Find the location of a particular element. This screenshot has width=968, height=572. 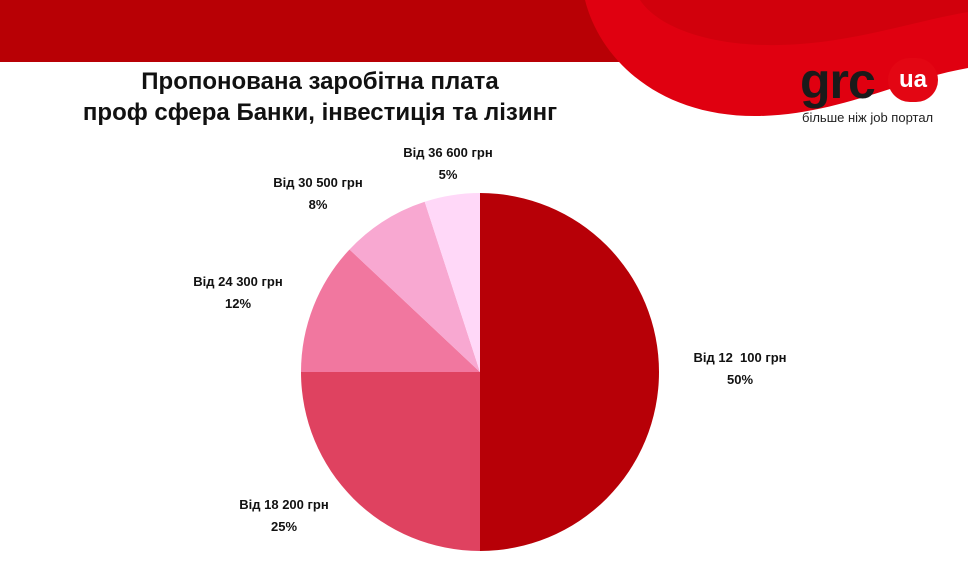

slice-label-2: Від 18 200 грн is located at coordinates (283, 504).